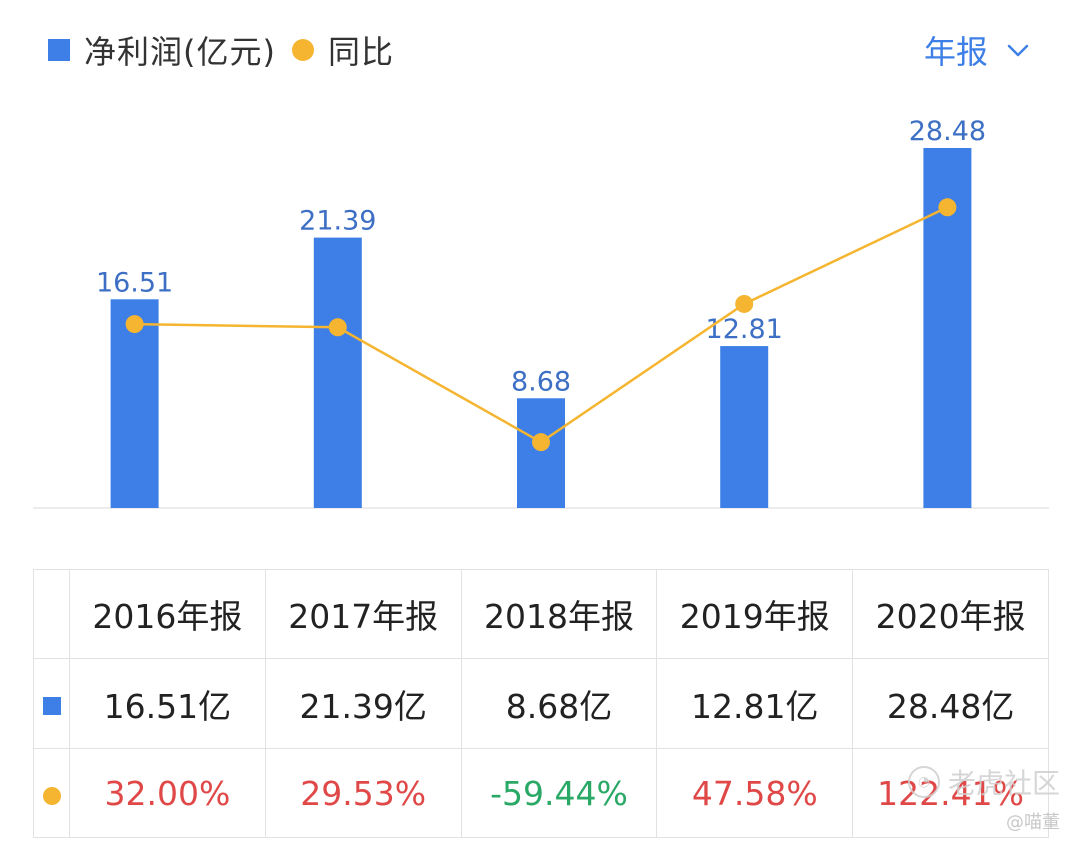  Describe the element at coordinates (755, 614) in the screenshot. I see `table-header-cell: 2019年报` at that location.